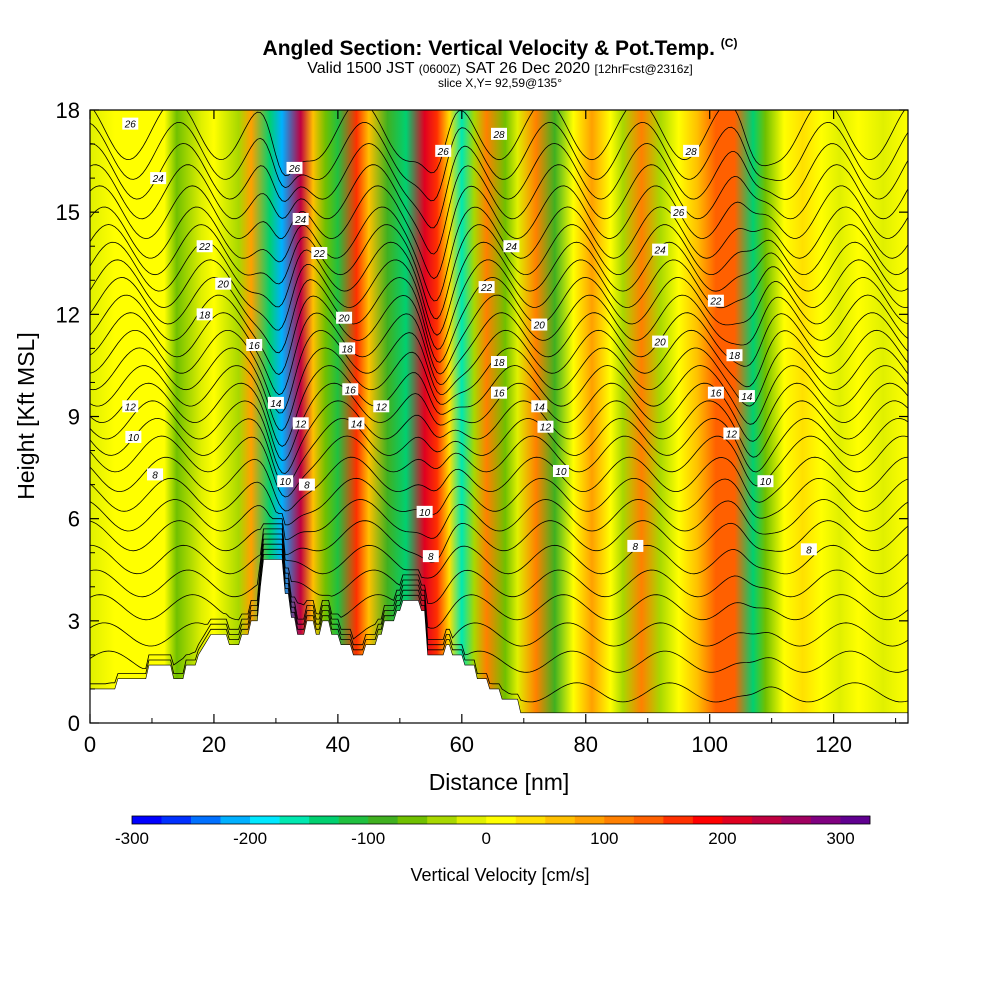  Describe the element at coordinates (528, 68) in the screenshot. I see `valid-date: SAT 26 Dec 2020` at that location.